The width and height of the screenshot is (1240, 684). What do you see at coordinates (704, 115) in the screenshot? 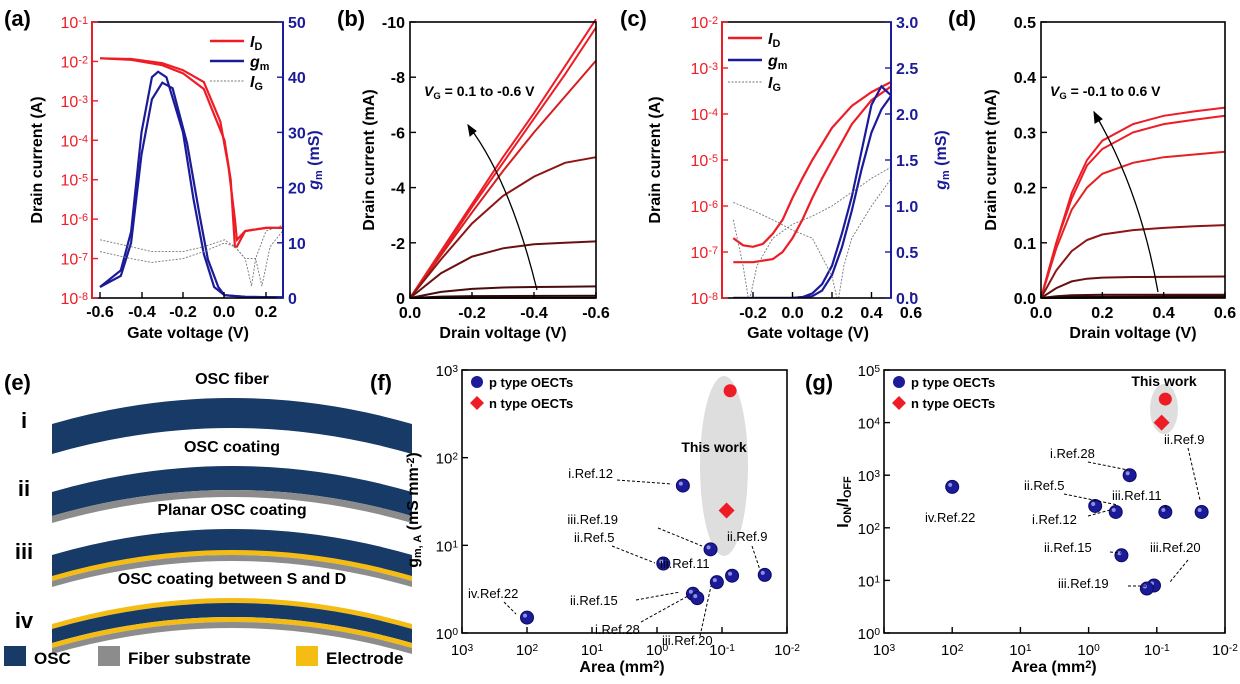
I see `panel-c-ytick-label: 10-4​` at bounding box center [704, 115].